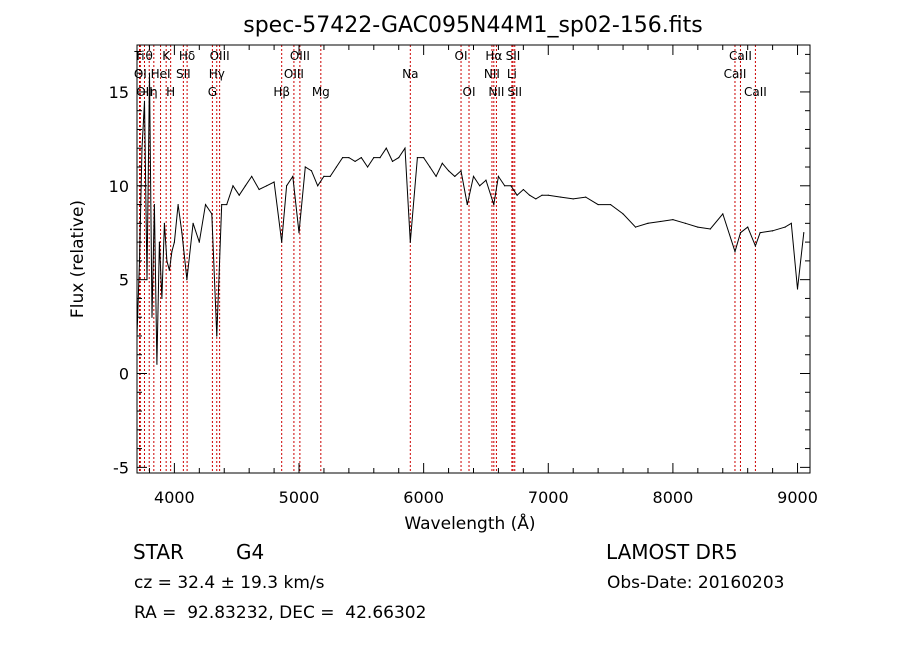 This screenshot has height=649, width=900. What do you see at coordinates (212, 92) in the screenshot?
I see `line-label: G` at bounding box center [212, 92].